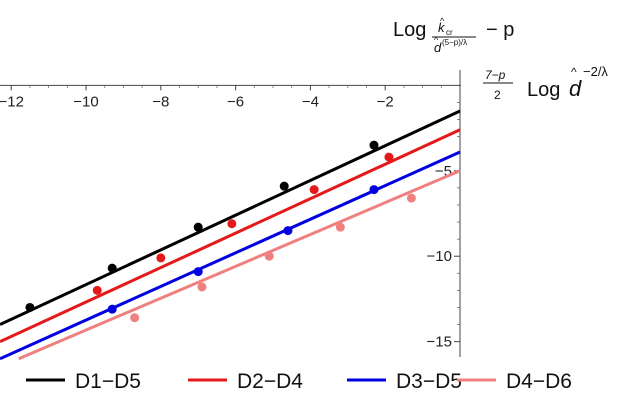 This screenshot has height=414, width=630. Describe the element at coordinates (454, 42) in the screenshot. I see `y-axis-label-den-exp: (5−p)/λ` at that location.